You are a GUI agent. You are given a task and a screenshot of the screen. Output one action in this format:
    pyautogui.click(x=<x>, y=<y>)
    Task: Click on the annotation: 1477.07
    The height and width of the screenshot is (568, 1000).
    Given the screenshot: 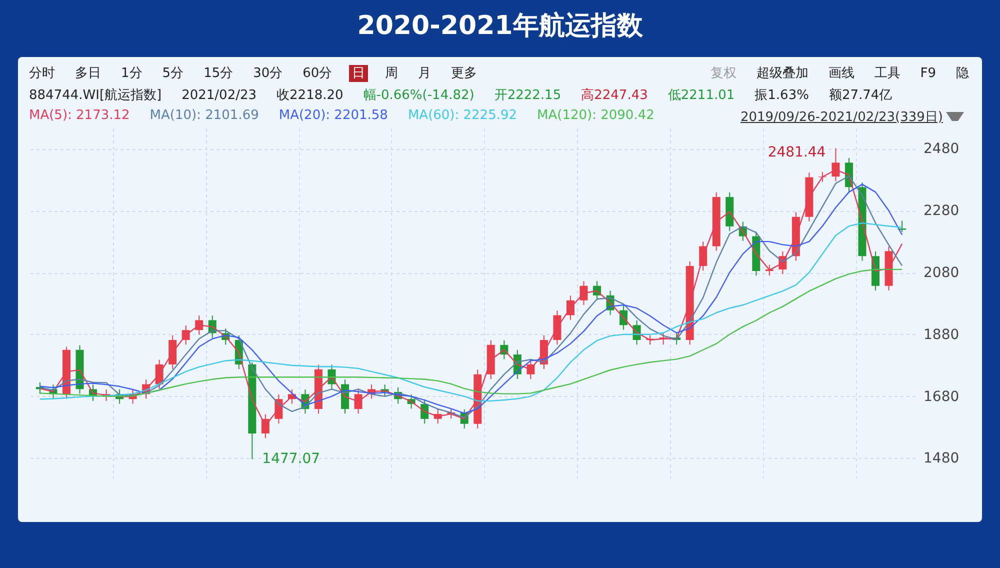 What is the action you would take?
    pyautogui.click(x=291, y=459)
    